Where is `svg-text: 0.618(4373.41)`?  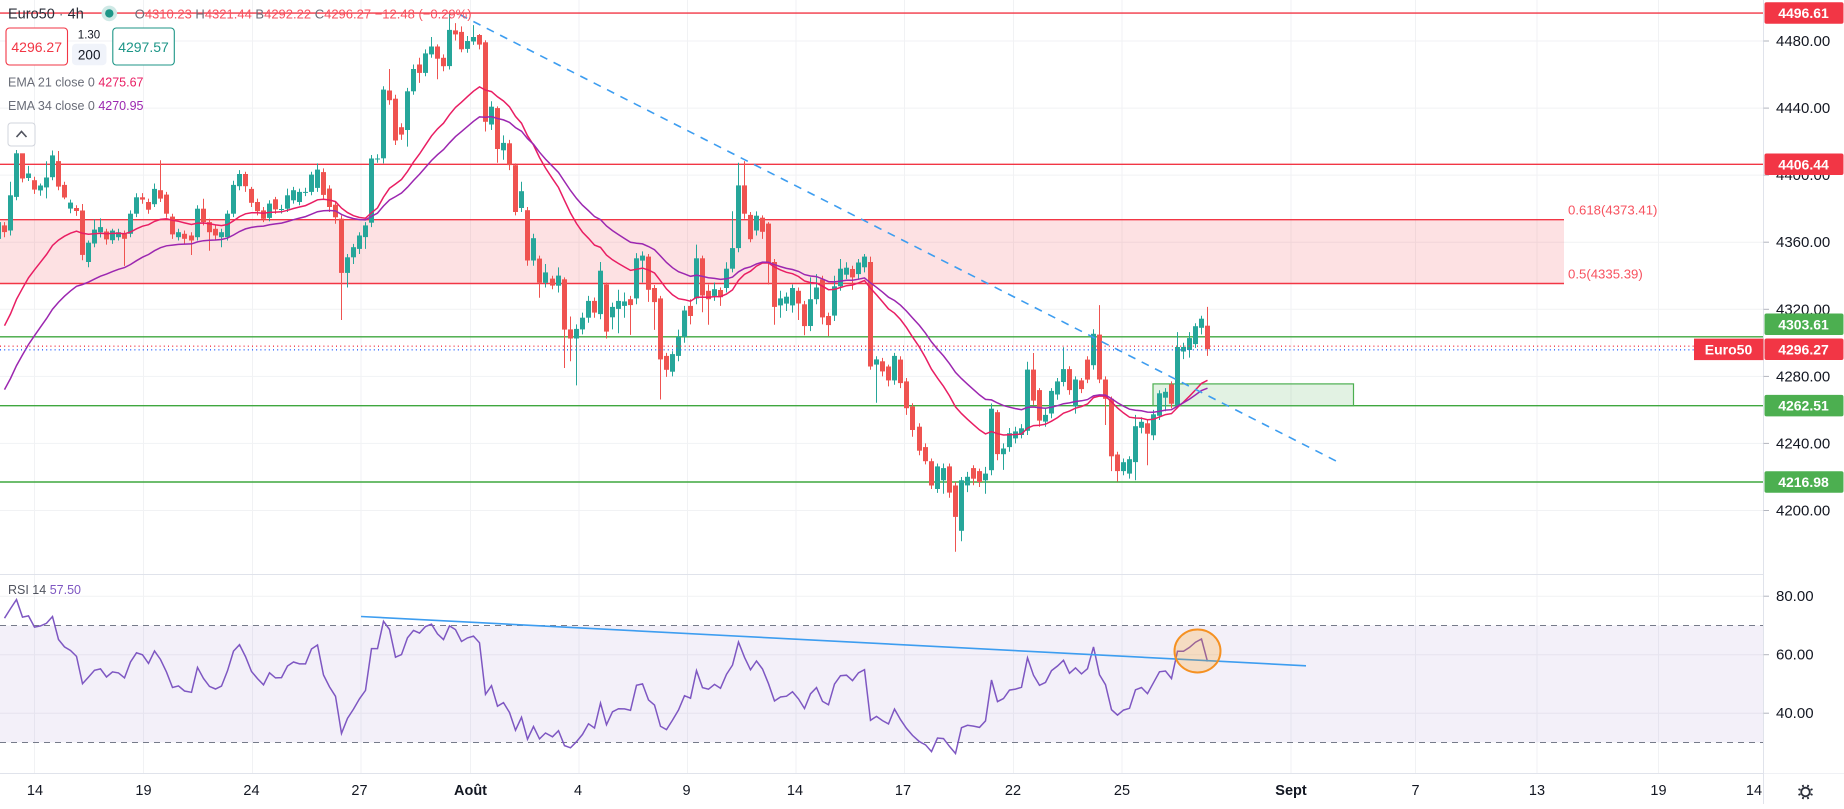
svg-text: 0.618(4373.41) is located at coordinates (1612, 210).